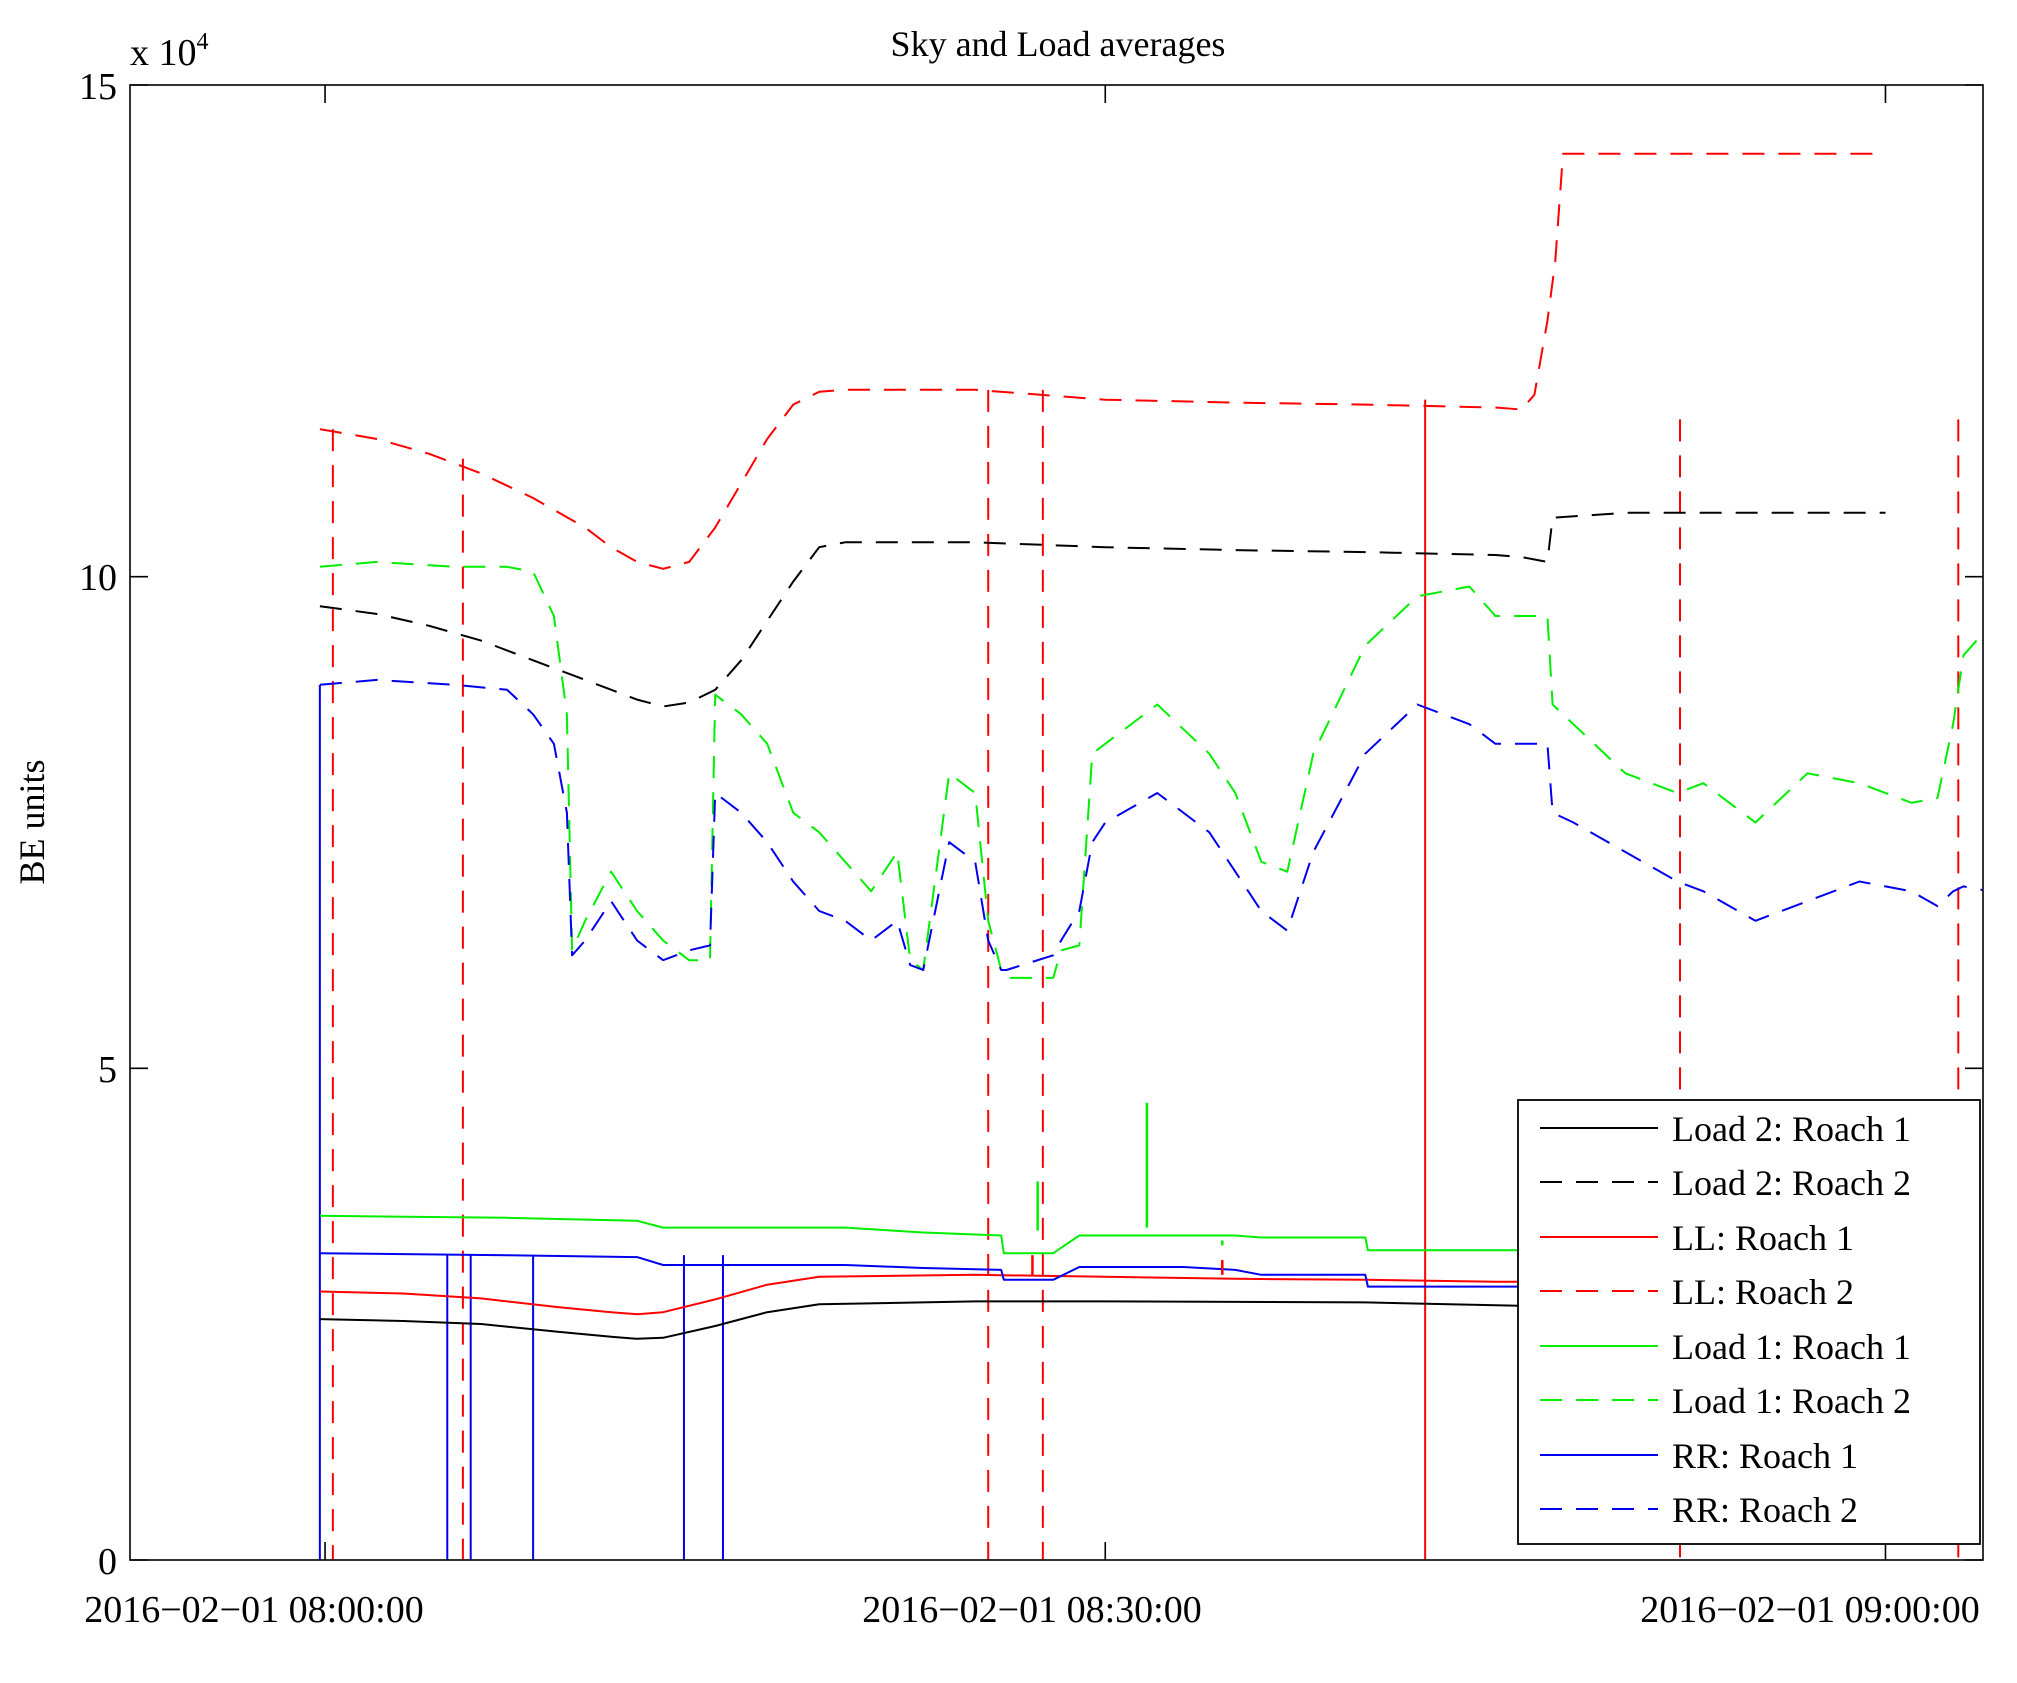 The height and width of the screenshot is (1683, 2017). What do you see at coordinates (1058, 44) in the screenshot?
I see `chart-title: Sky and Load averages` at bounding box center [1058, 44].